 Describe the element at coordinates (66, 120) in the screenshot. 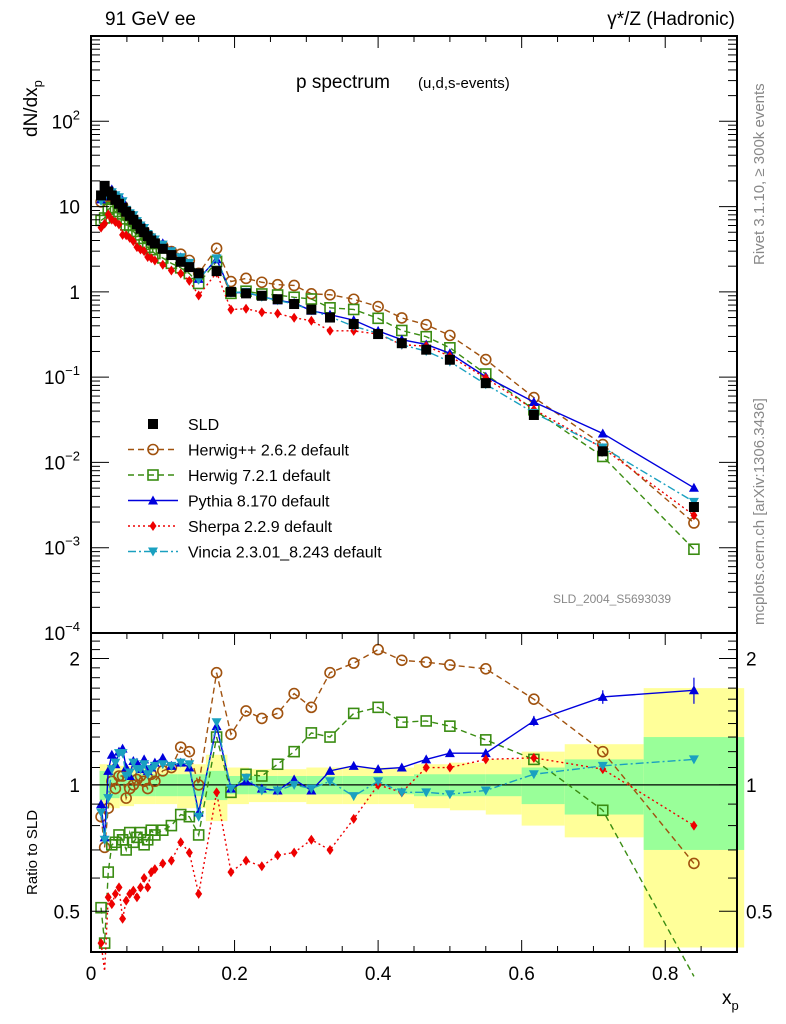

I see `y-tick-label: 102` at that location.